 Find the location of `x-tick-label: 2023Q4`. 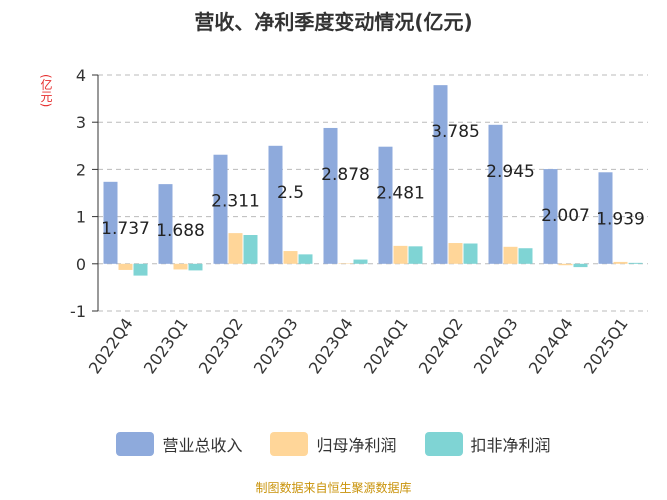

x-tick-label: 2023Q4 is located at coordinates (331, 345).